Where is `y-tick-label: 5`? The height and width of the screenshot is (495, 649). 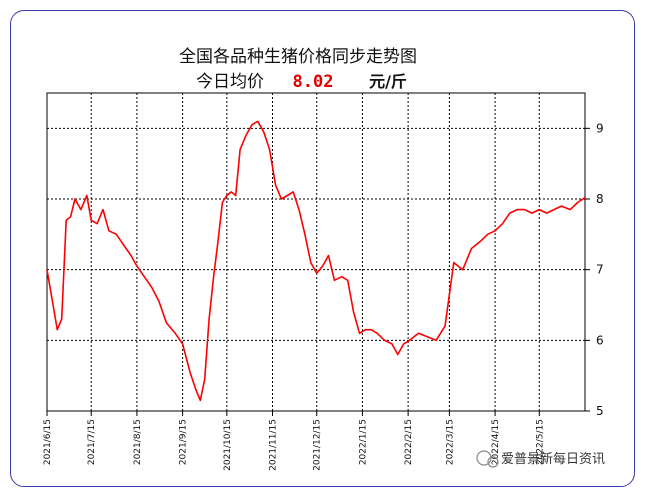
y-tick-label: 5 is located at coordinates (600, 411).